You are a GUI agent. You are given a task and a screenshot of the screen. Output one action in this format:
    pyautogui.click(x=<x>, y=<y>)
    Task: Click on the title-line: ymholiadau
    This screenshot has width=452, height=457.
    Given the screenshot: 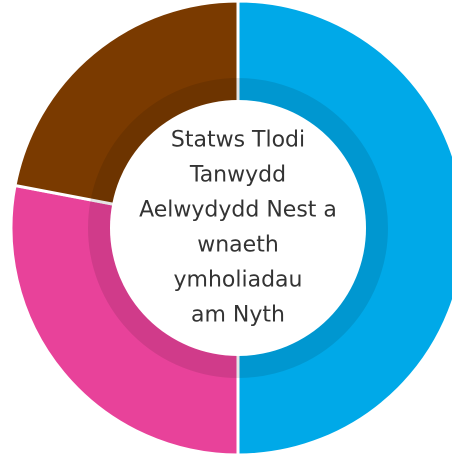 What is the action you would take?
    pyautogui.click(x=238, y=280)
    